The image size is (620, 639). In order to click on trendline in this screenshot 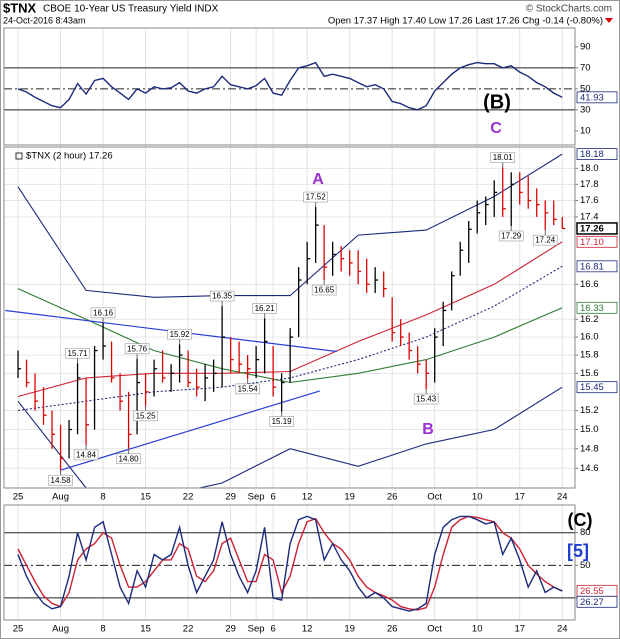, I will do `click(190, 430)`.